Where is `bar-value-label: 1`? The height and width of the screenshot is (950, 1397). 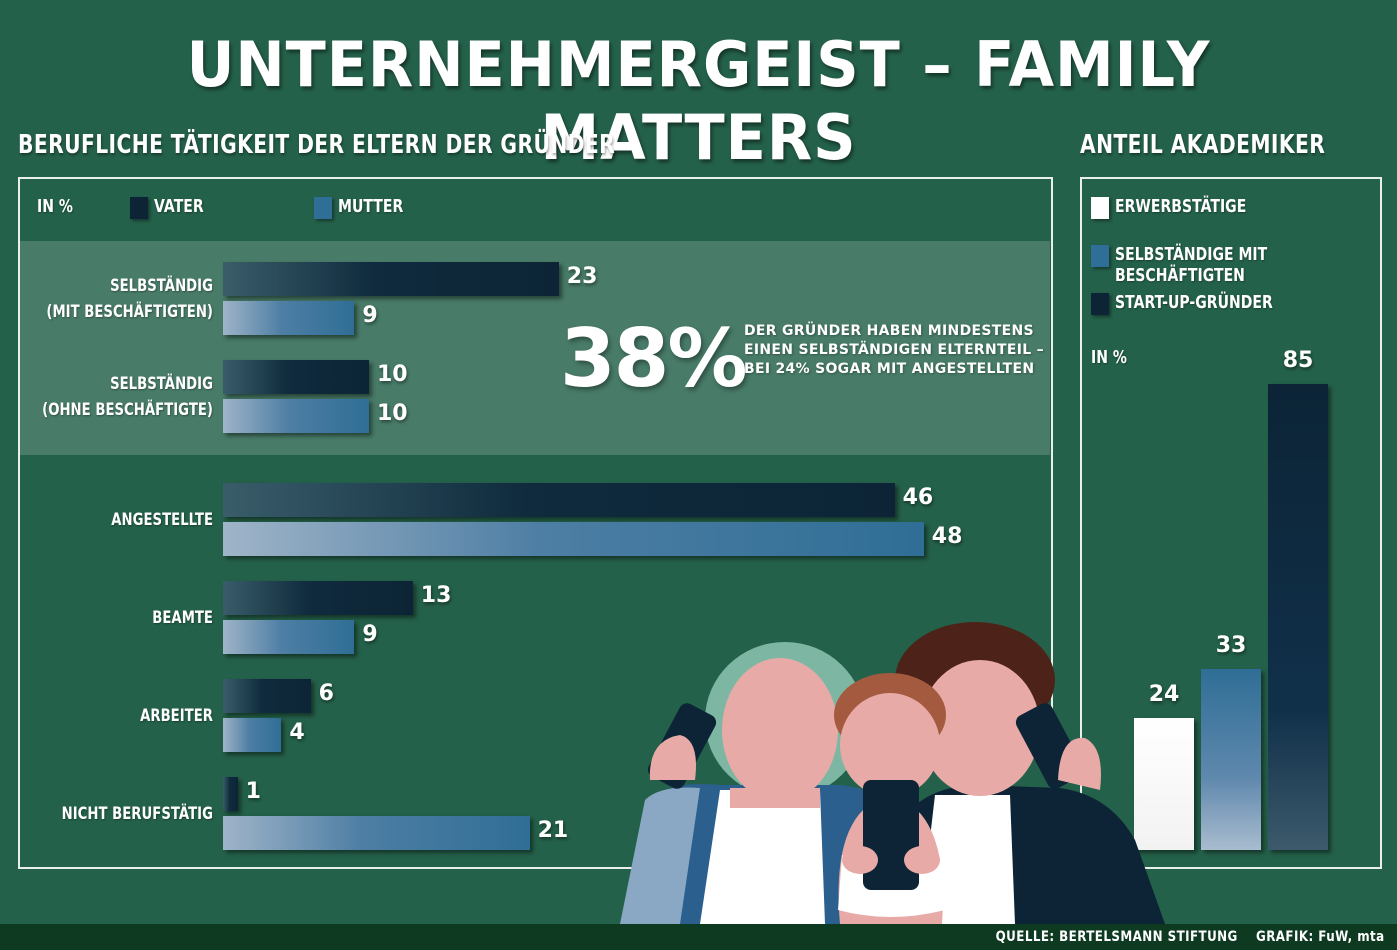 bar-value-label: 1 is located at coordinates (253, 791).